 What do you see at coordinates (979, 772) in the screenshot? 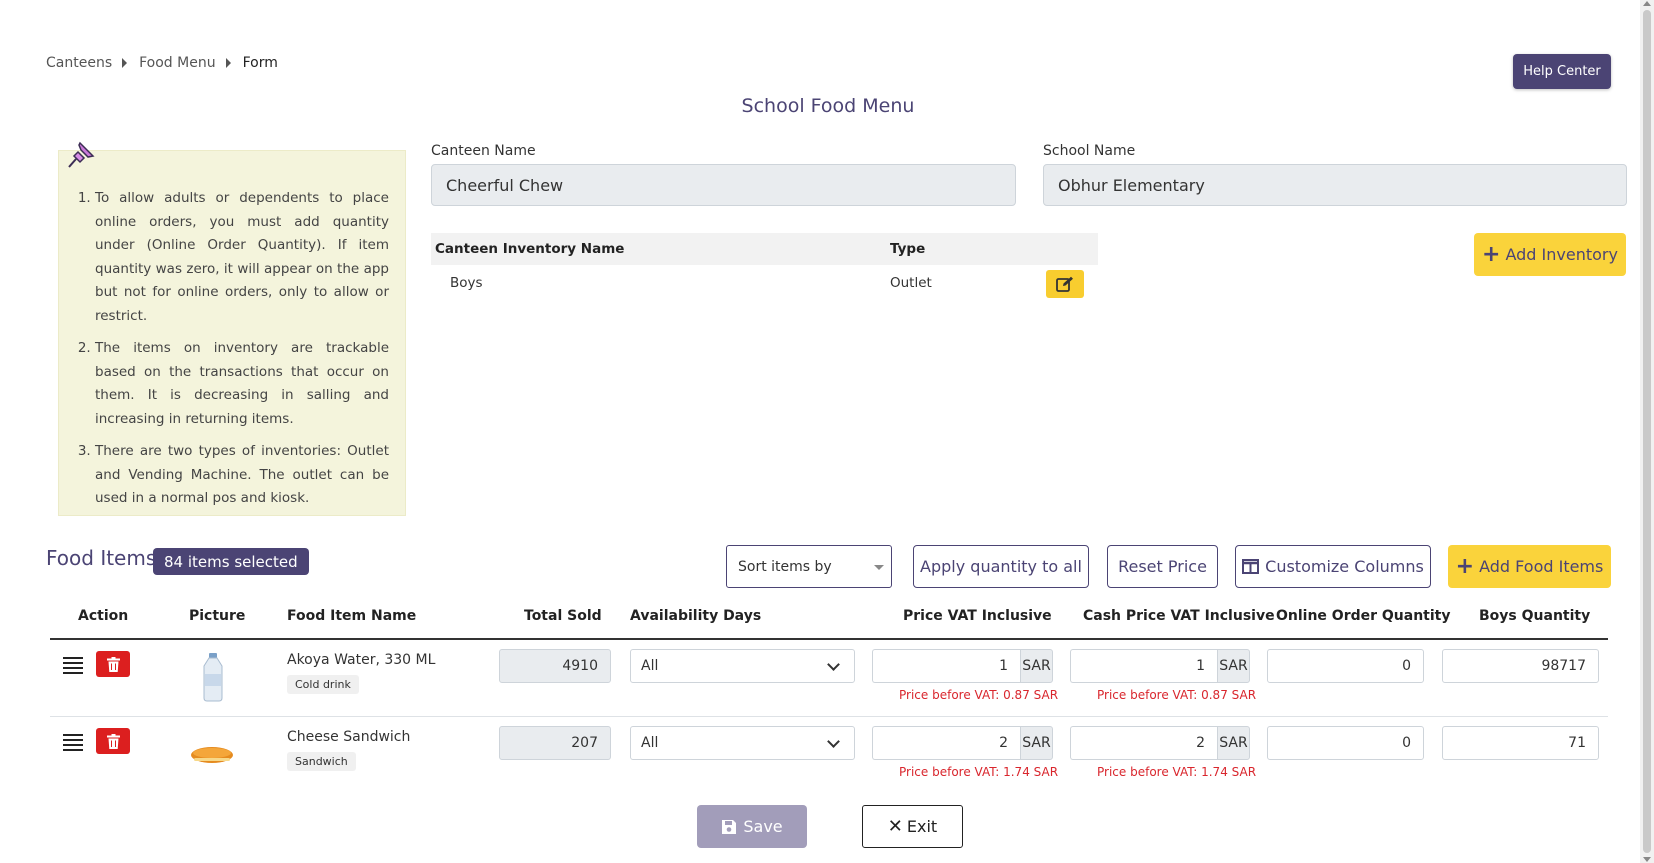
I see `price-before-vat-note: Price before VAT: 1.74 SAR` at bounding box center [979, 772].